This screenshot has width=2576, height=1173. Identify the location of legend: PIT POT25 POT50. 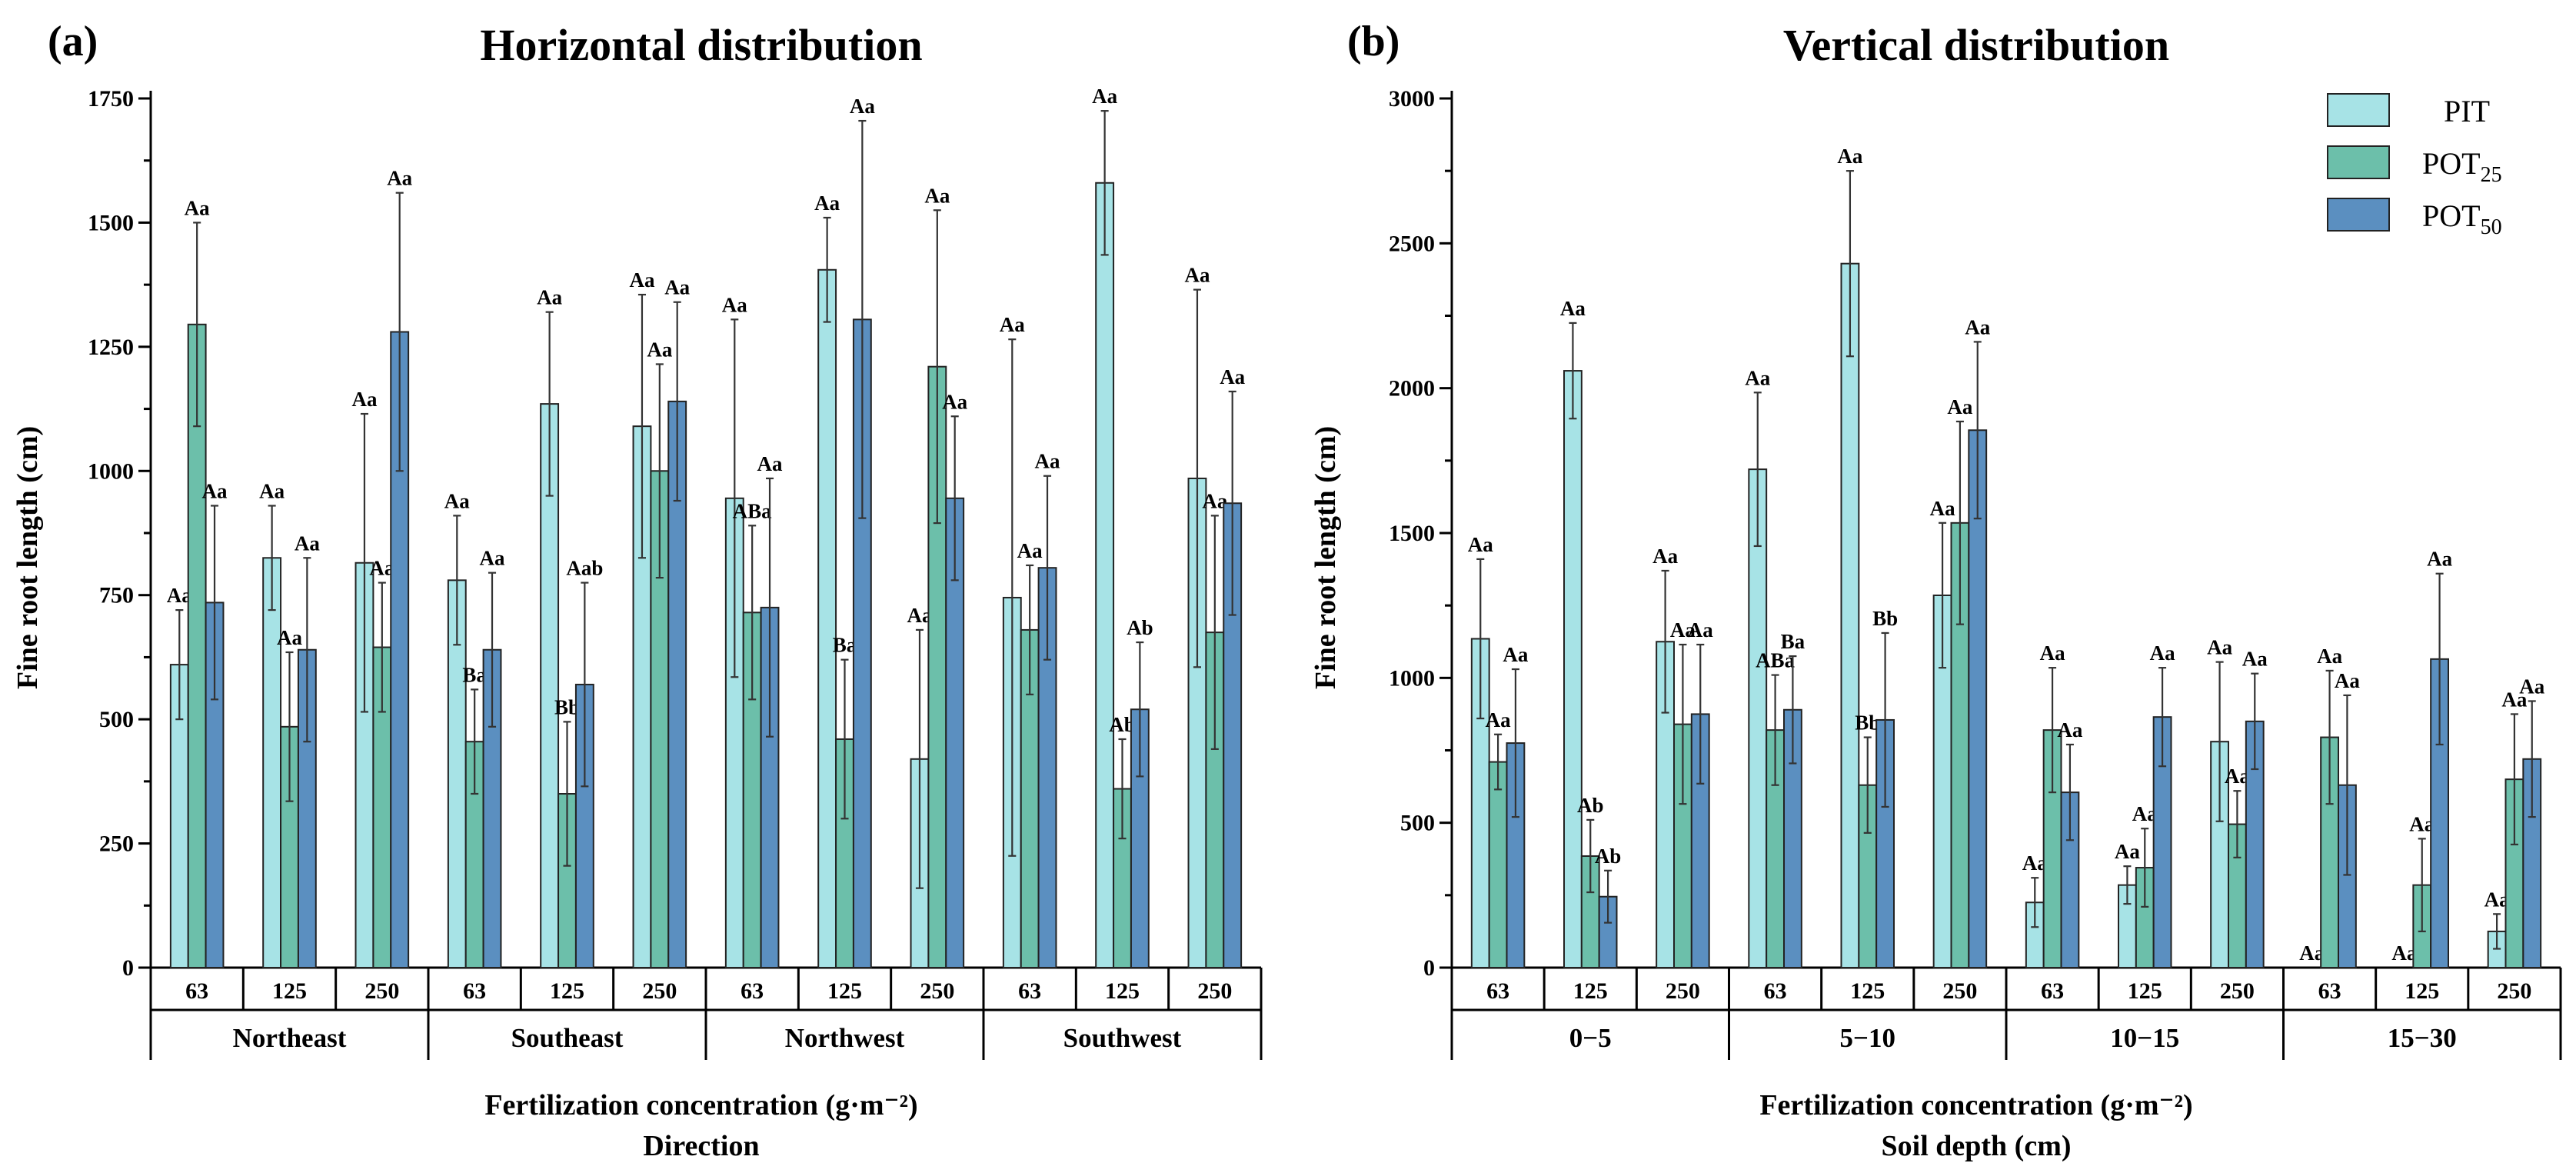
(2414, 166).